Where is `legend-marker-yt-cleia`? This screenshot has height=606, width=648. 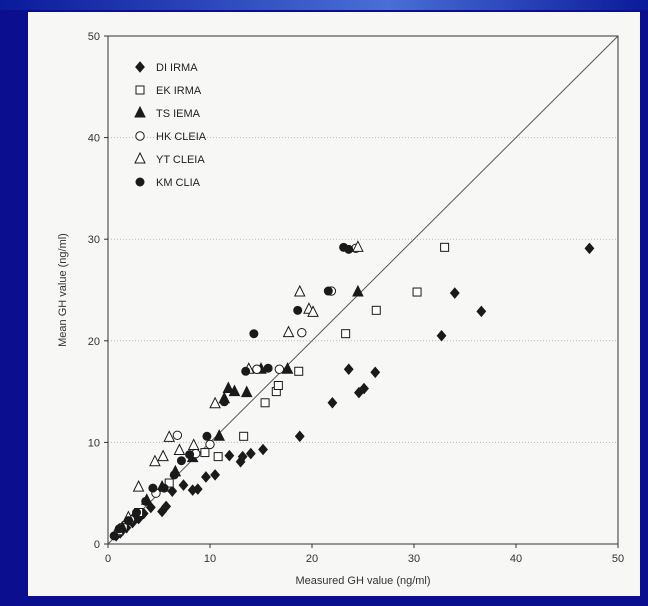
legend-marker-yt-cleia is located at coordinates (140, 157).